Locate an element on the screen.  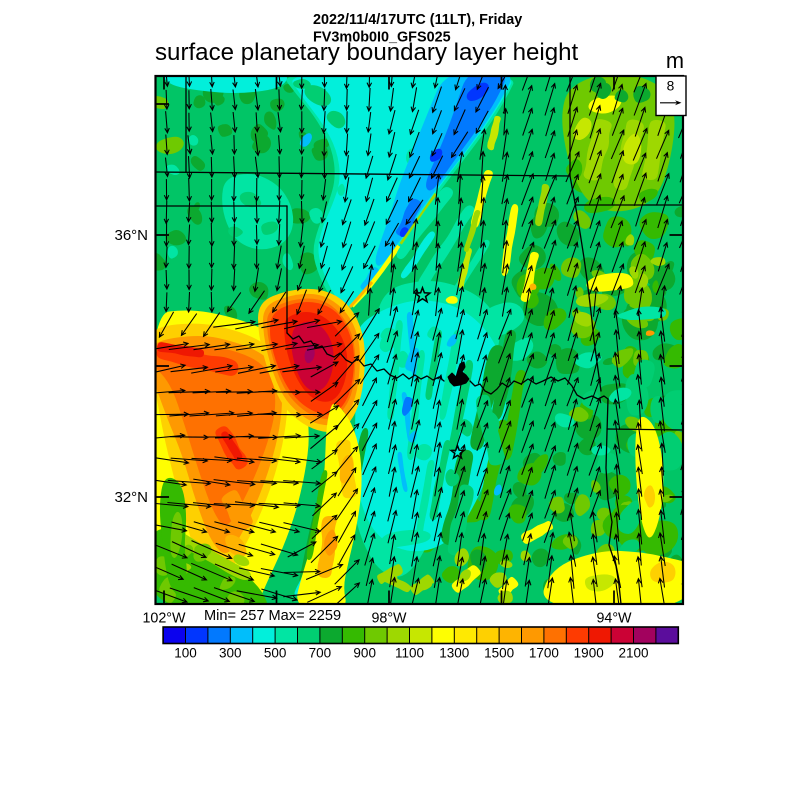
svg-text: 94°W is located at coordinates (614, 619).